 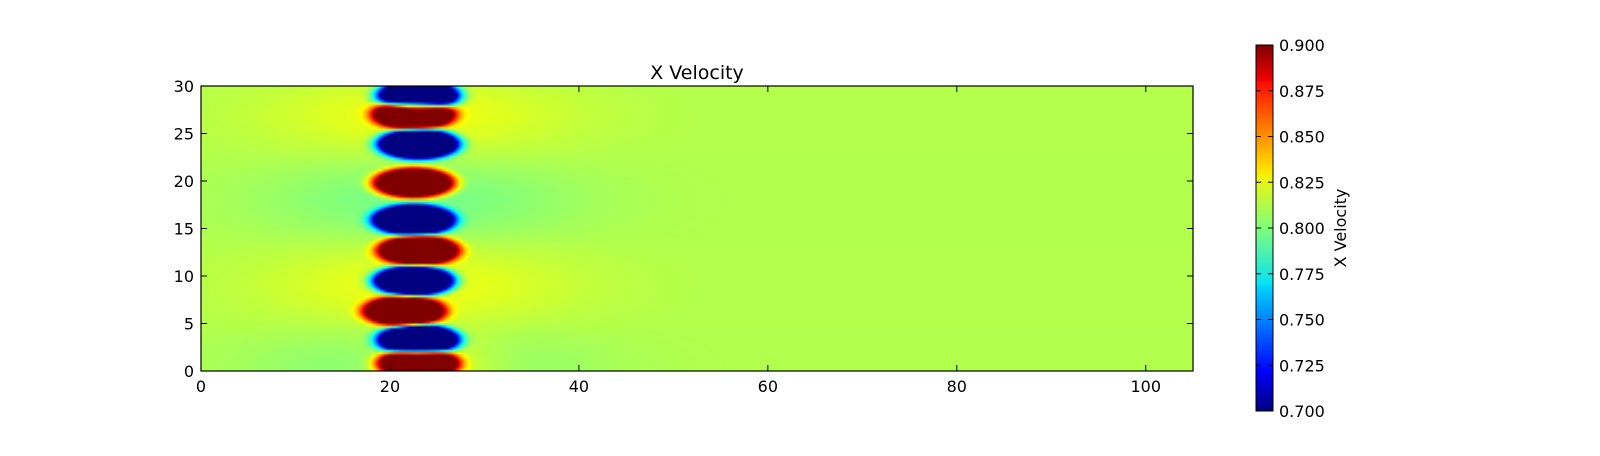 What do you see at coordinates (184, 276) in the screenshot?
I see `y-tick-label: 10` at bounding box center [184, 276].